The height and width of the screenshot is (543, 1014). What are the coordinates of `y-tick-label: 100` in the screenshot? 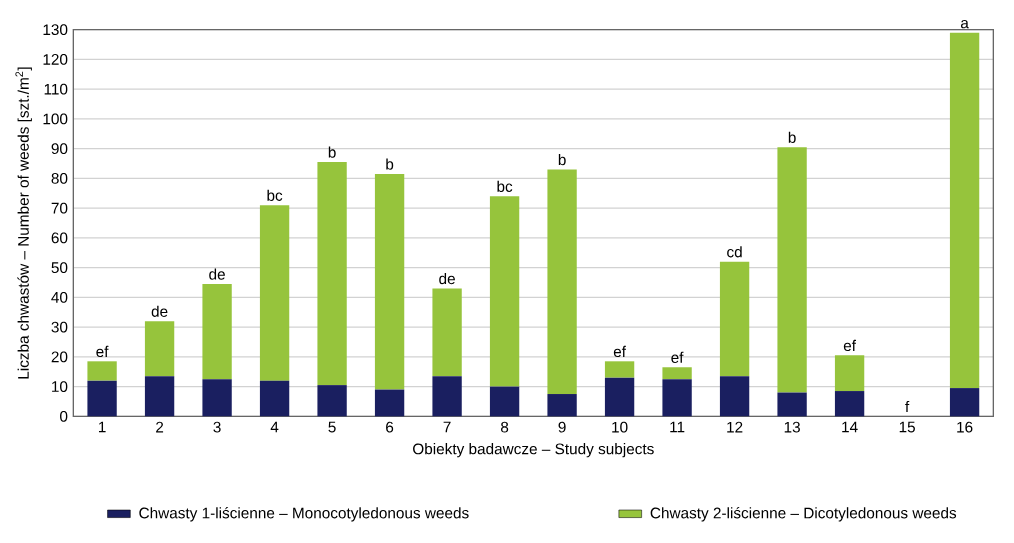 It's located at (55, 119).